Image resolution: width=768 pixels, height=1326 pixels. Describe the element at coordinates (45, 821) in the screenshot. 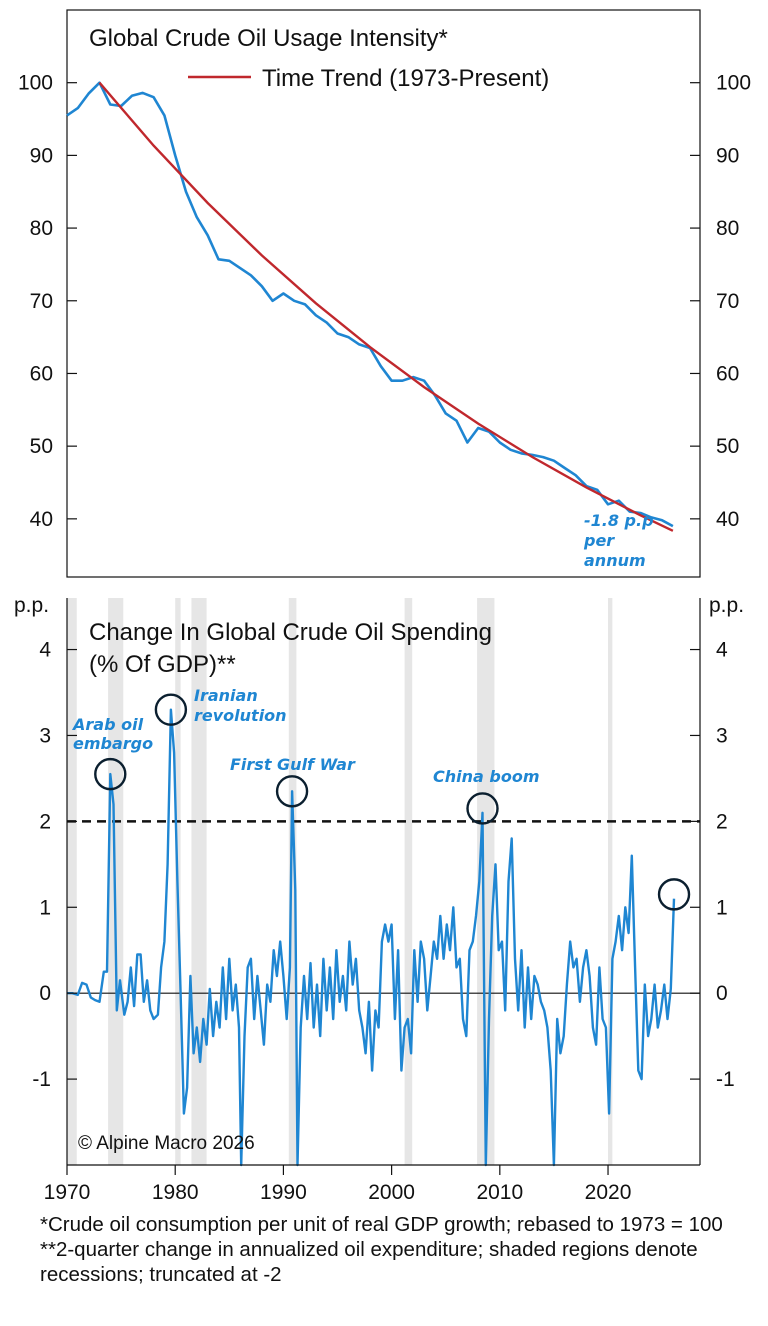

I see `p-tick-label-left-2: 2` at that location.